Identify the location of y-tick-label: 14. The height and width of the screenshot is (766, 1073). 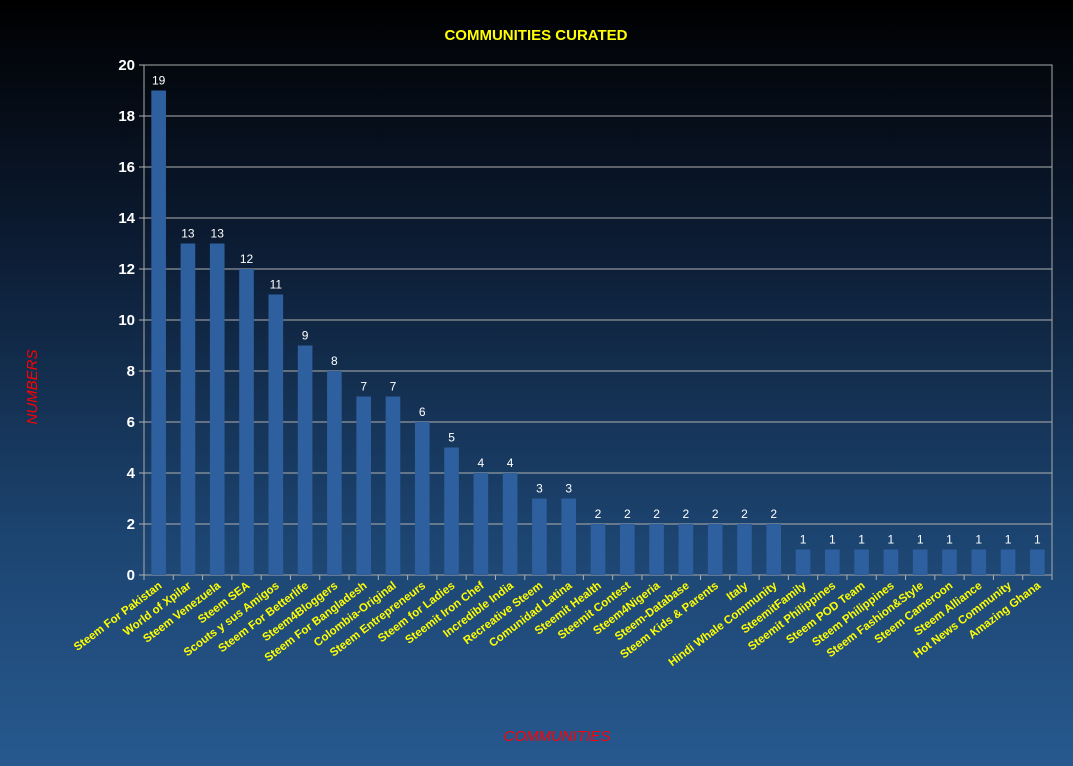
(126, 218).